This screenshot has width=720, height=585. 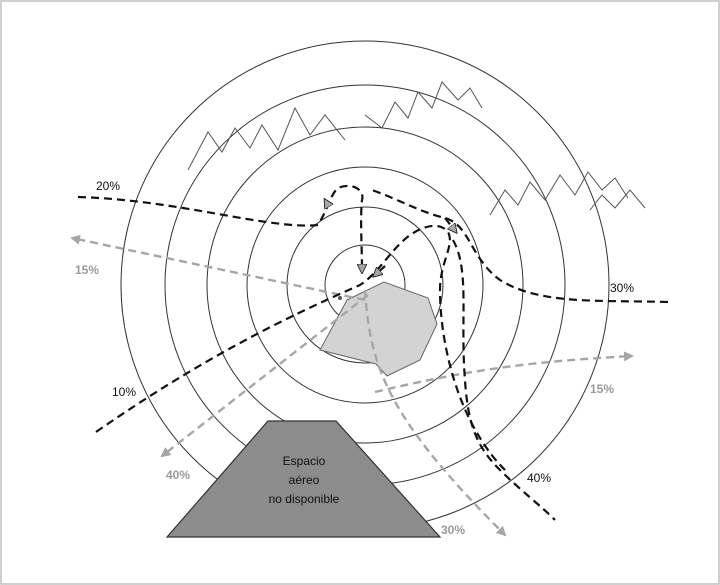 What do you see at coordinates (266, 138) in the screenshot?
I see `mountain-range-left` at bounding box center [266, 138].